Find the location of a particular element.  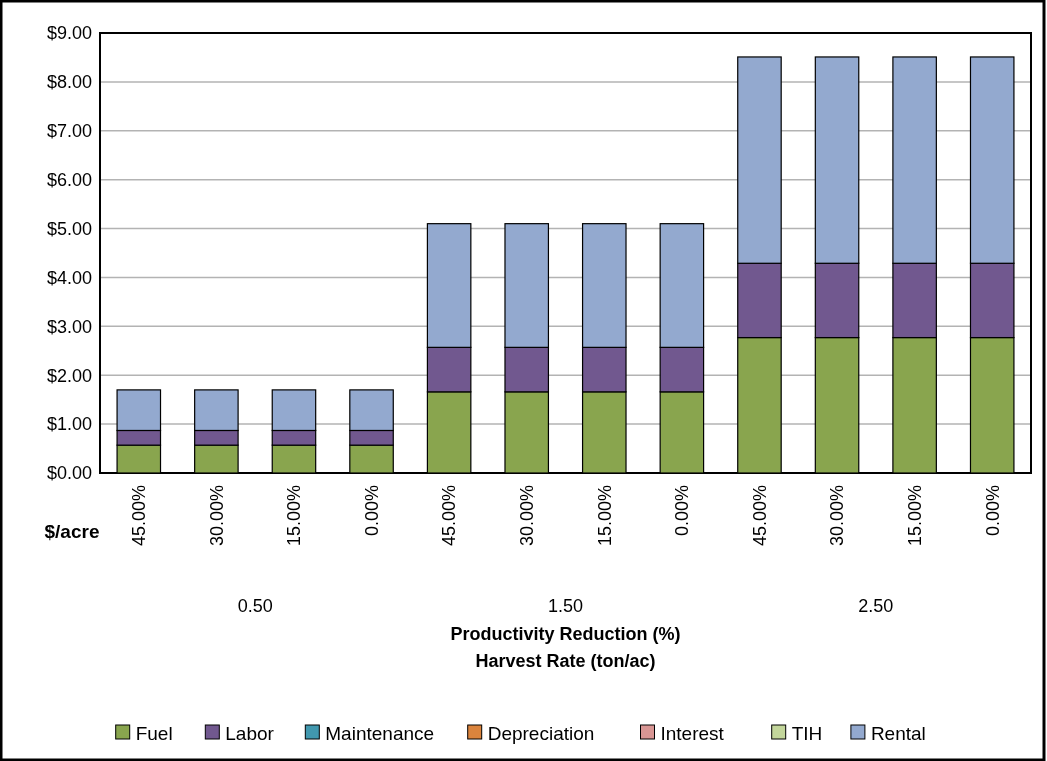

legend-label: Interest is located at coordinates (692, 733).